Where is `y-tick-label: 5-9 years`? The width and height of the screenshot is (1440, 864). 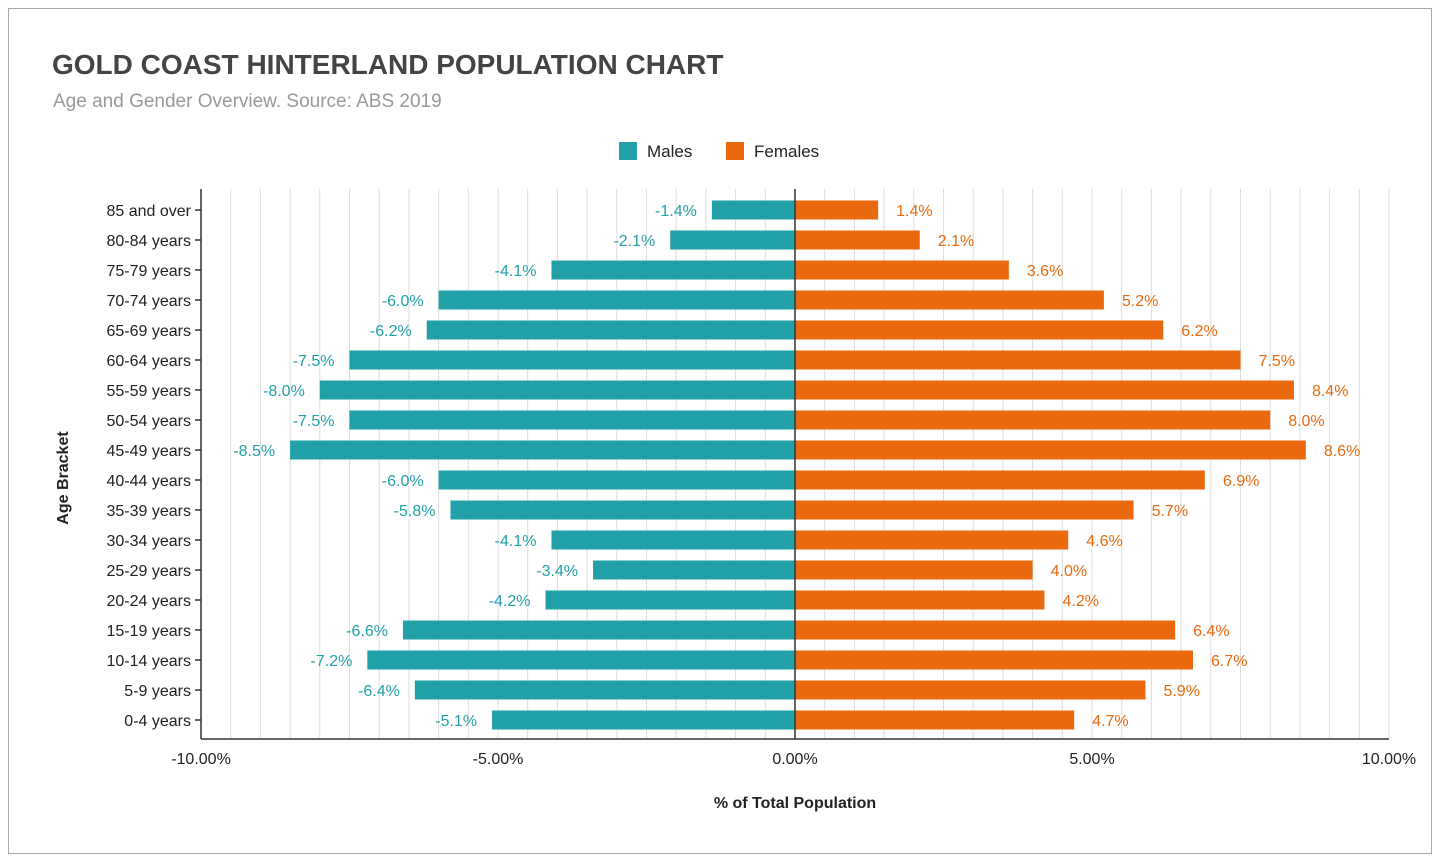 y-tick-label: 5-9 years is located at coordinates (157, 691).